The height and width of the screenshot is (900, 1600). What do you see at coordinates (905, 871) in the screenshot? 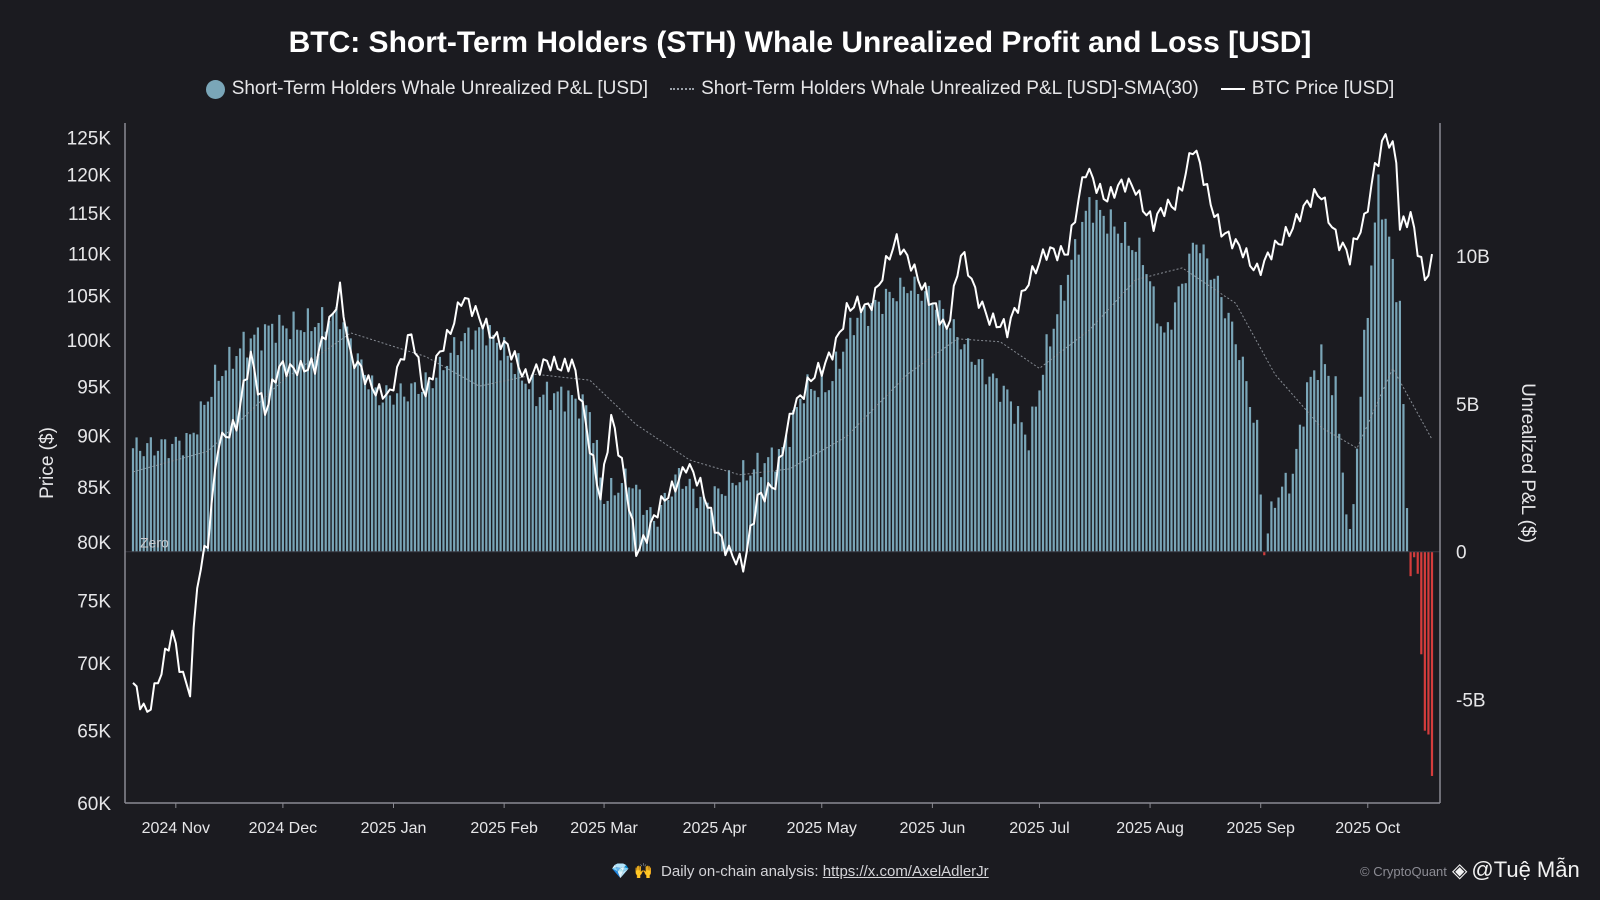
I see `footer-link: https://x.com/AxelAdlerJr` at bounding box center [905, 871].